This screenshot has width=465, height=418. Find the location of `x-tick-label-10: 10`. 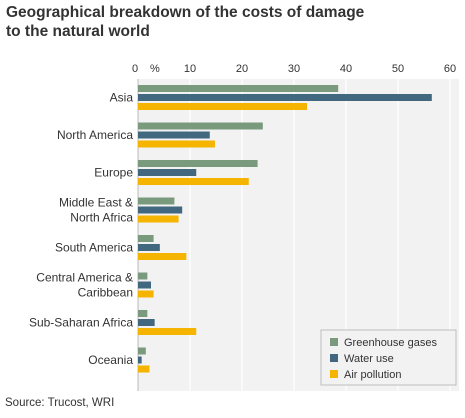

x-tick-label-10: 10 is located at coordinates (190, 69).